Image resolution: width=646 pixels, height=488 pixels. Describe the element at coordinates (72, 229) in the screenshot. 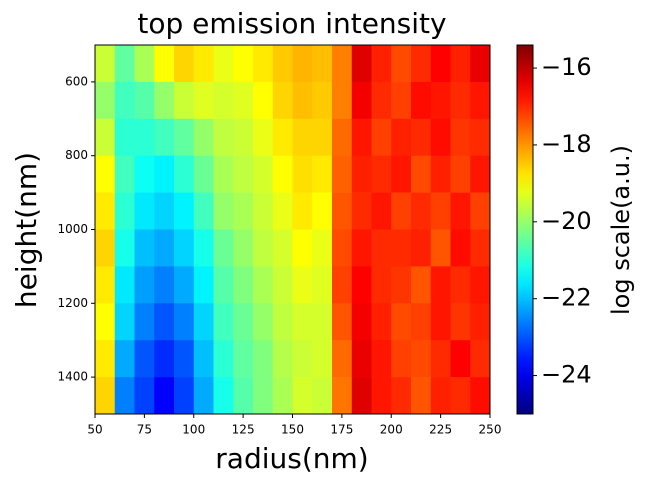

I see `y-tick-label: 1000` at that location.